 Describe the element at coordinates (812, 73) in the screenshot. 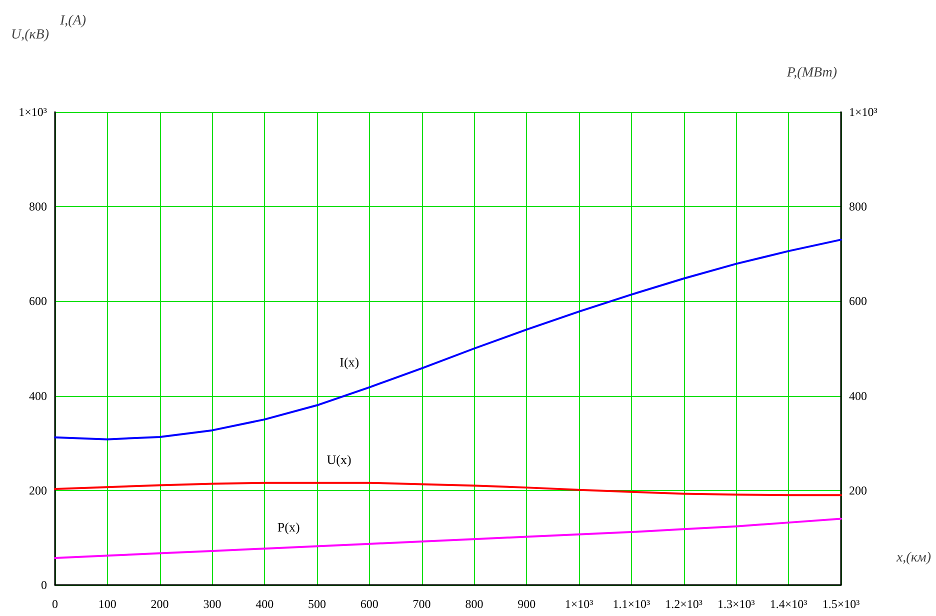

I see `y2-axis-title: P,(МВт)` at that location.